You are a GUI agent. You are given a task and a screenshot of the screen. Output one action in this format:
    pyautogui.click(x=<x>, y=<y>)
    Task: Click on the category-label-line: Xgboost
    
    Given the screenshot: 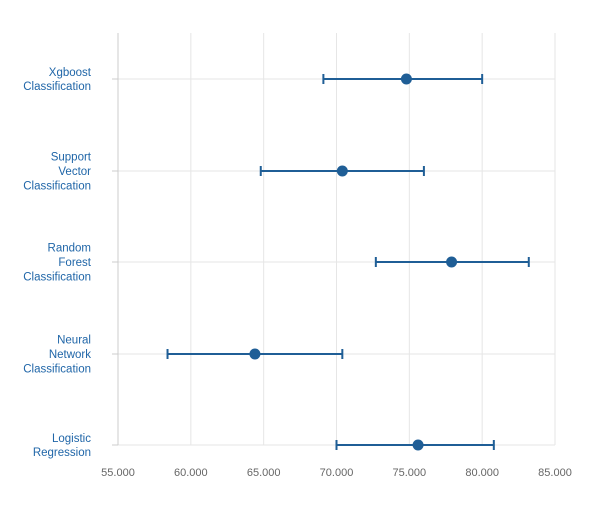 What is the action you would take?
    pyautogui.click(x=70, y=73)
    